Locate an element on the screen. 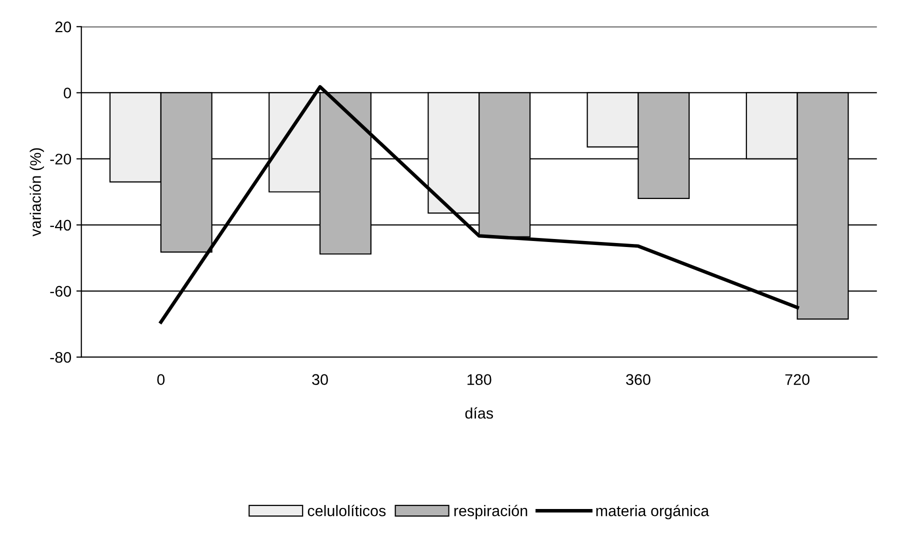 The height and width of the screenshot is (533, 904). y-tick-label: -60 is located at coordinates (61, 291).